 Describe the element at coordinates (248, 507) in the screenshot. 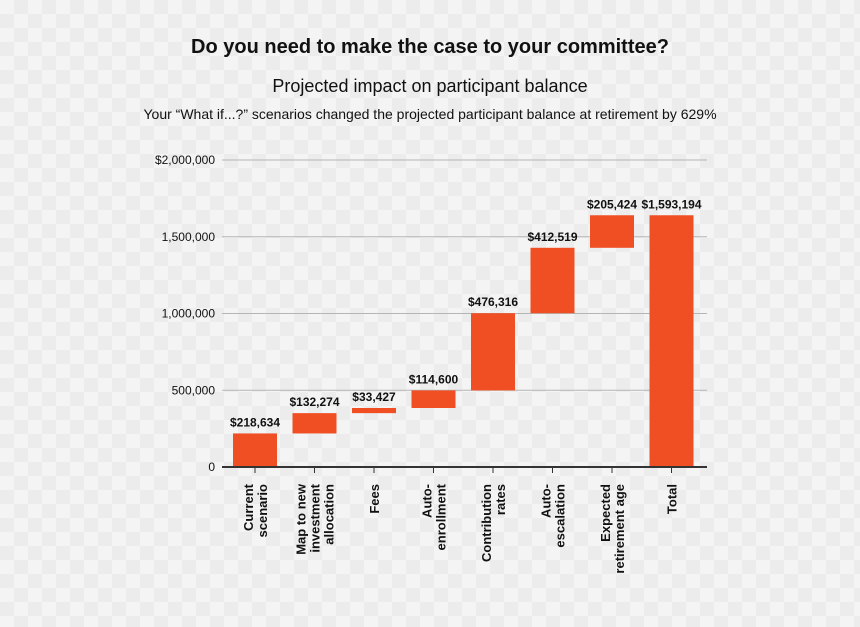

I see `x-tick-label-line: Current` at that location.